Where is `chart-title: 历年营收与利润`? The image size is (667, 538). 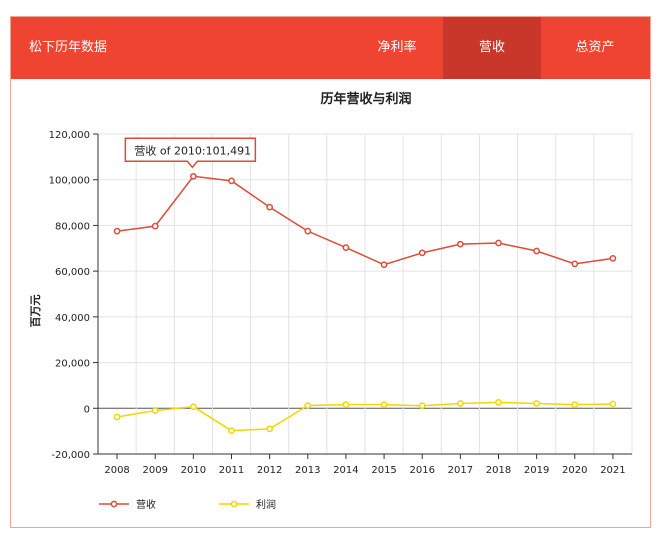
chart-title: 历年营收与利润 is located at coordinates (365, 99).